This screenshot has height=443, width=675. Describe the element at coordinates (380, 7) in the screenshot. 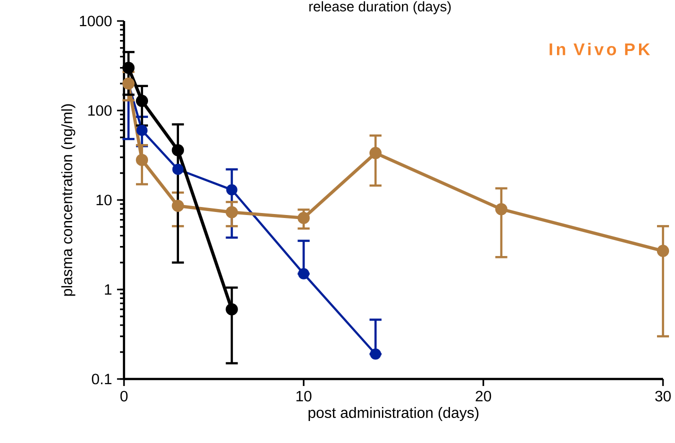

I see `text: release duration (days)` at that location.